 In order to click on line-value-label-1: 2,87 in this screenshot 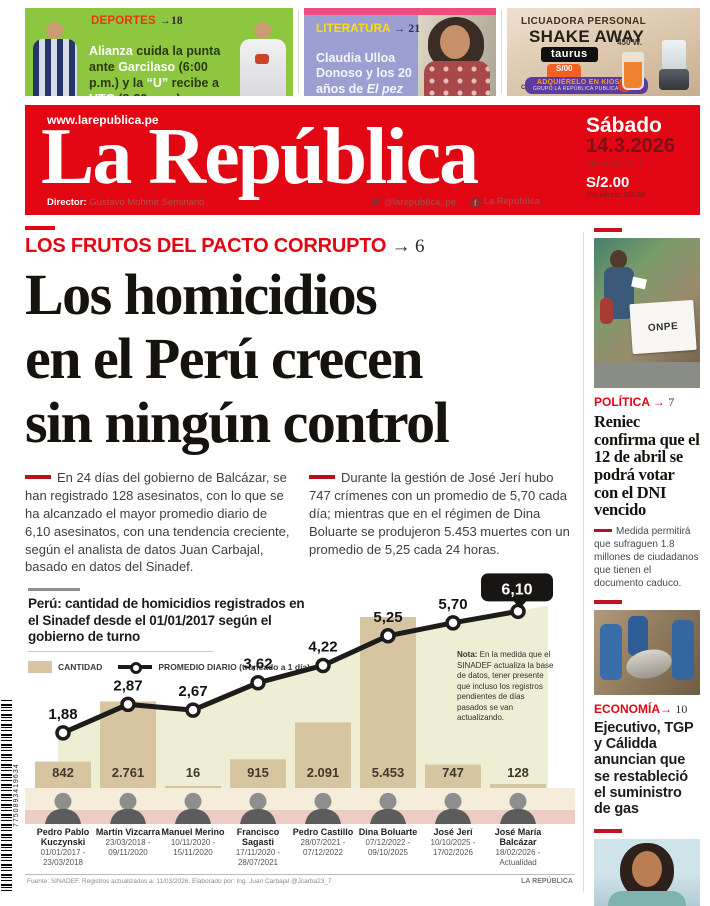, I will do `click(127, 686)`.